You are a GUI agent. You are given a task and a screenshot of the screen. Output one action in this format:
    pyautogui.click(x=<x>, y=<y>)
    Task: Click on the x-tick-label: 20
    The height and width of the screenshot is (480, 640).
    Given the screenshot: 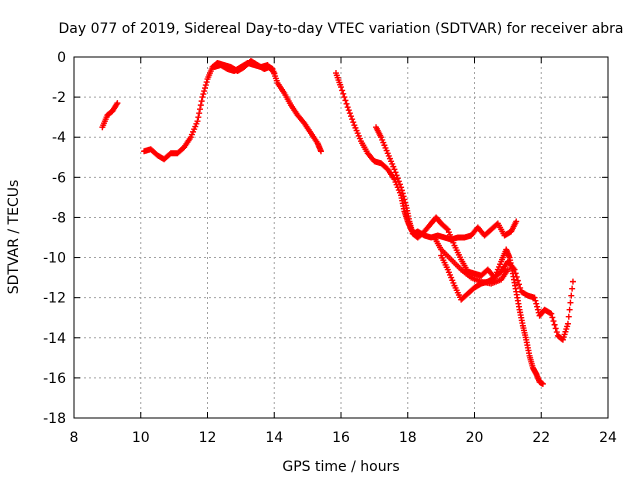 What is the action you would take?
    pyautogui.click(x=475, y=438)
    